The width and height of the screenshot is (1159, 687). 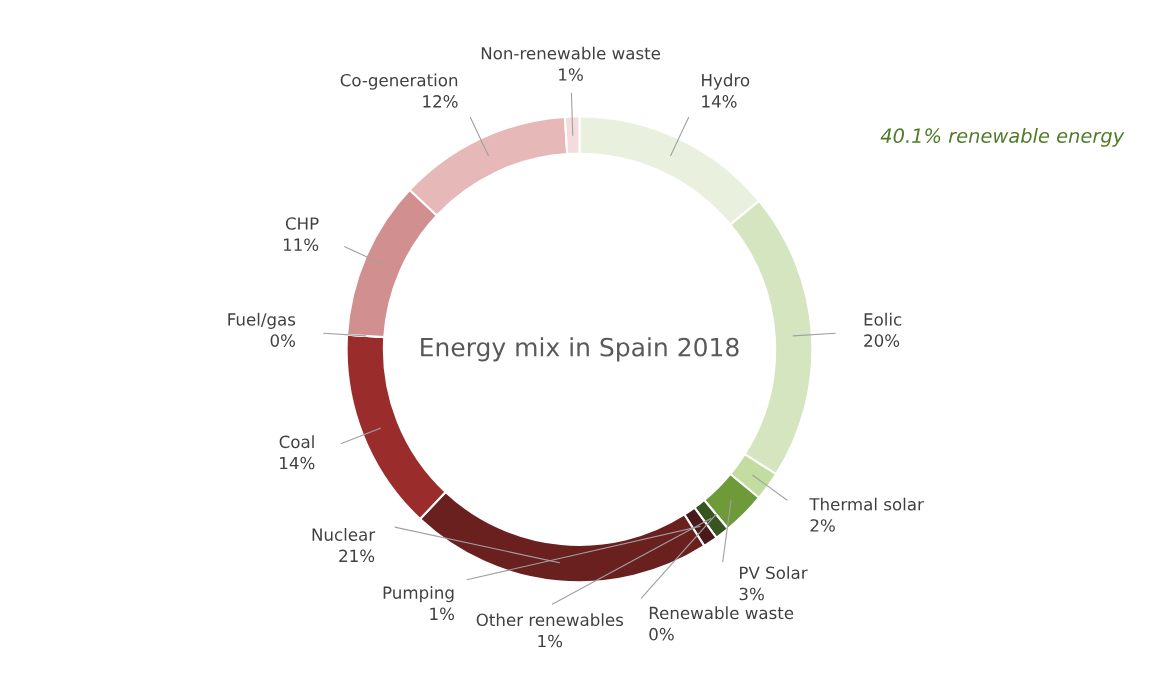 What do you see at coordinates (726, 81) in the screenshot?
I see `slice-label: Hydro` at bounding box center [726, 81].